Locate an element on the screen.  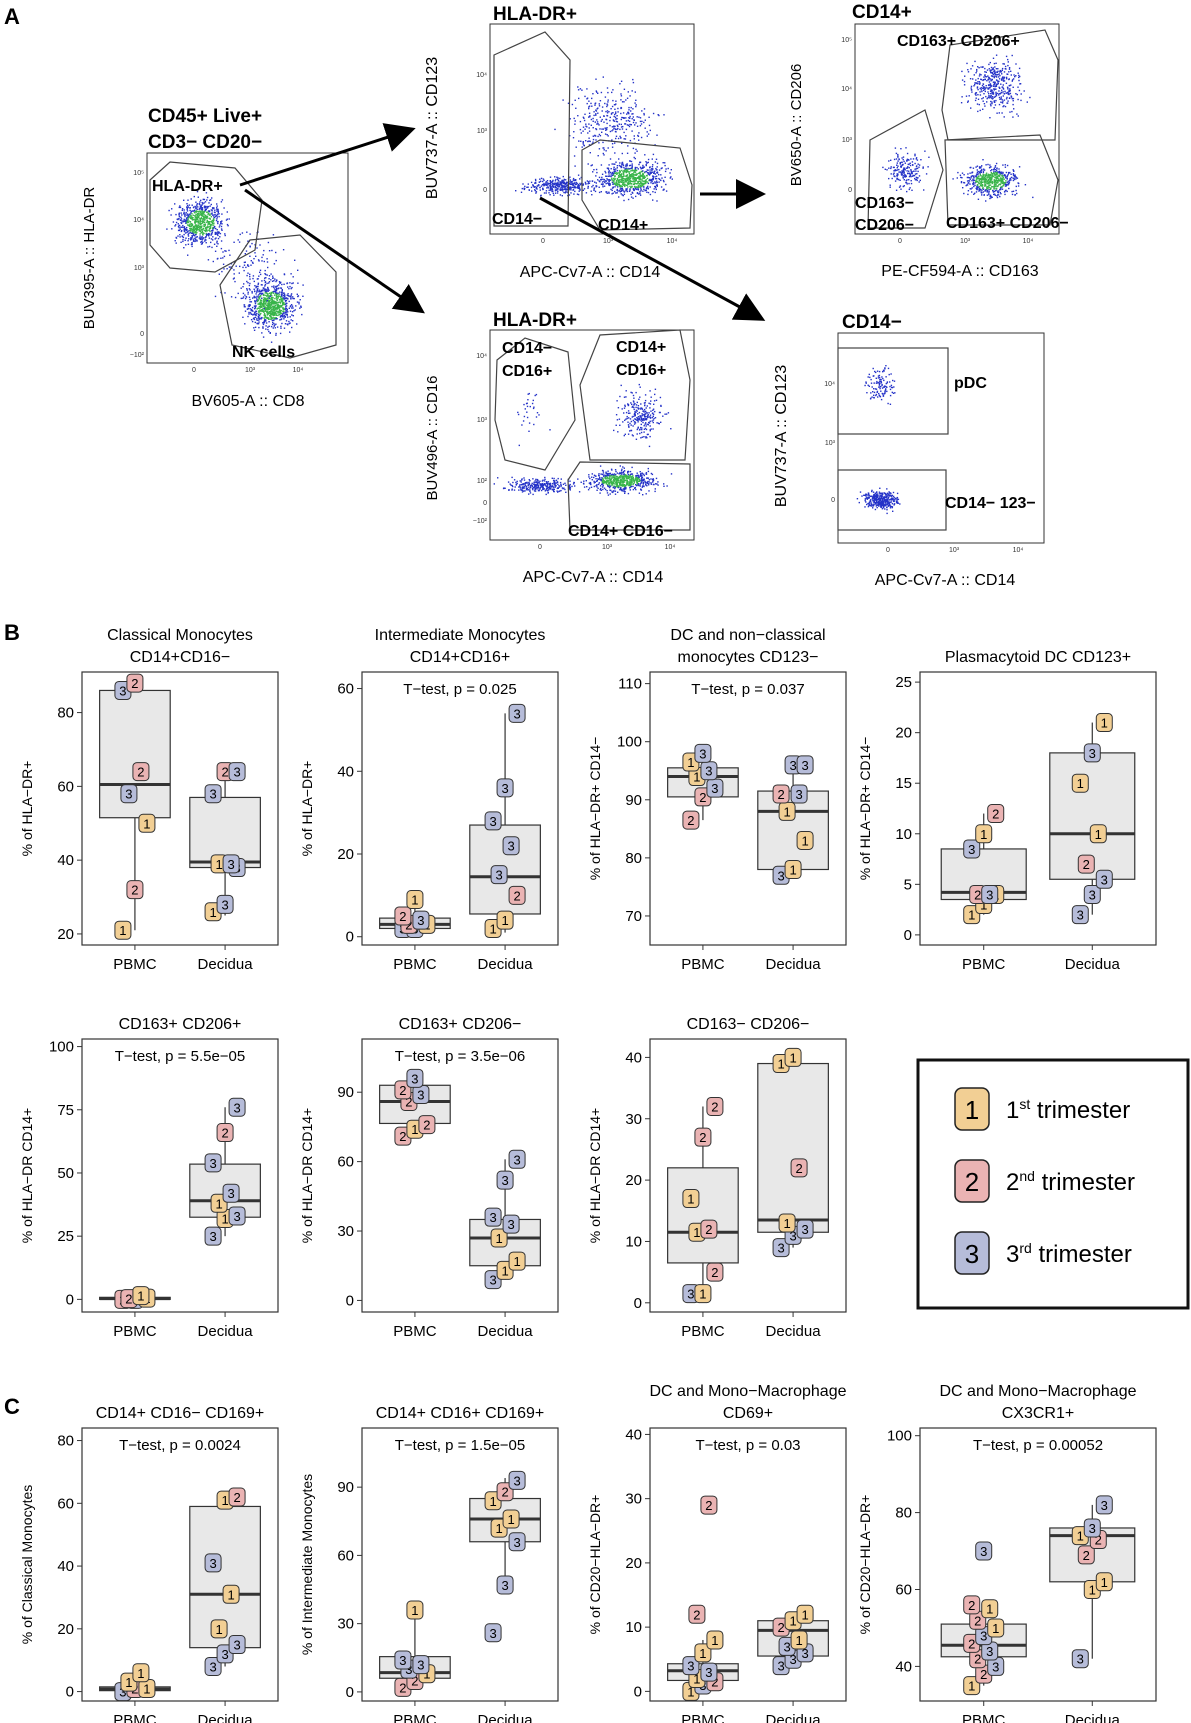
hladr-bottom-ytick-4: 0 is located at coordinates (485, 503).